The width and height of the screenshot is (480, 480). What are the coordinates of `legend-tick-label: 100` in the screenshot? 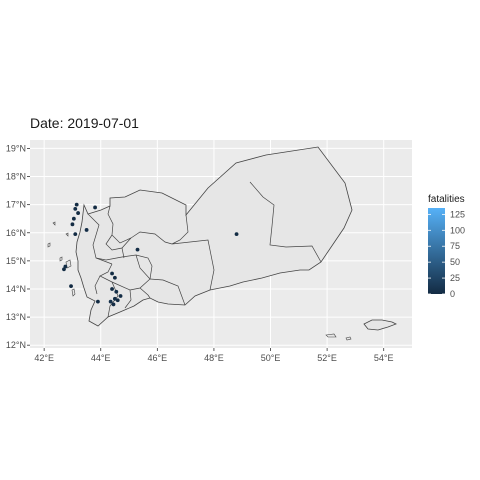 It's located at (457, 230).